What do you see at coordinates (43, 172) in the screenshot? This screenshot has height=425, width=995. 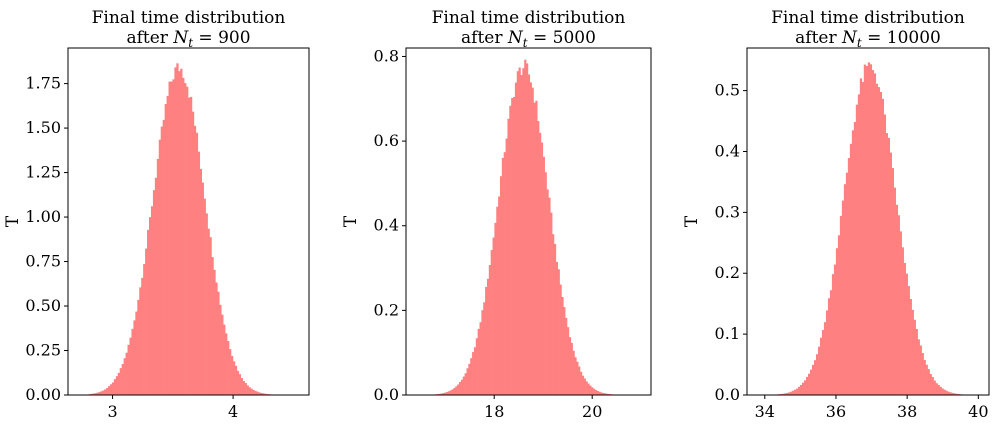 I see `y-tick-label: 1.25` at bounding box center [43, 172].